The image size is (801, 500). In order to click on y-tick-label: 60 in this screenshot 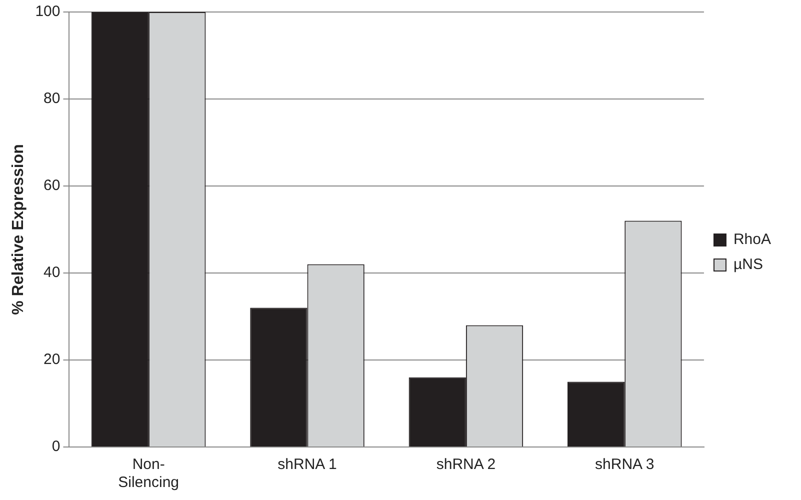, I will do `click(52, 185)`.